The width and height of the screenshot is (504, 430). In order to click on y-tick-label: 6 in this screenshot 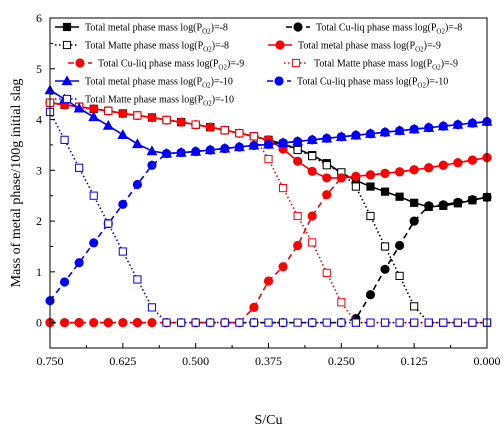, I will do `click(39, 18)`.